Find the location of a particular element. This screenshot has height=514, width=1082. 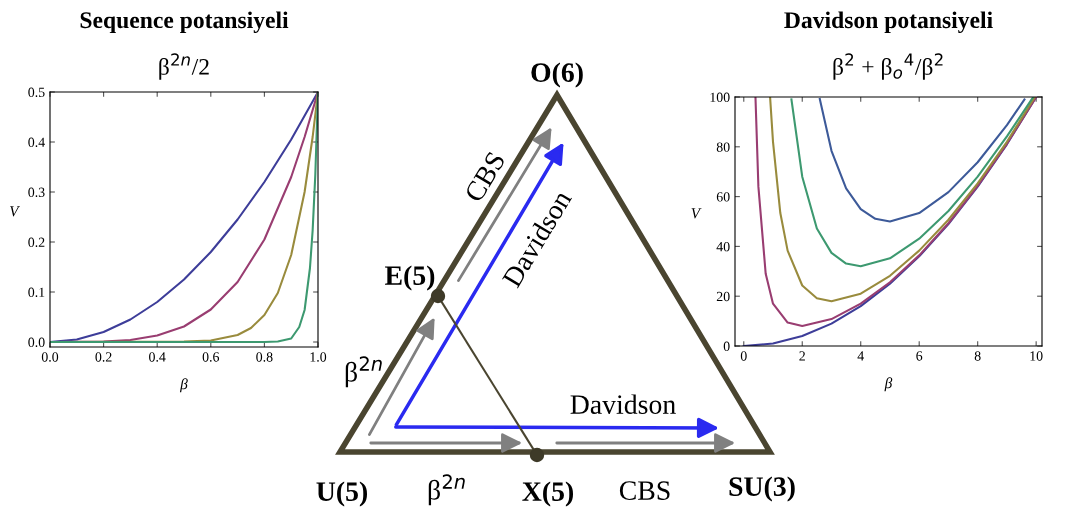

text: U(5) is located at coordinates (341, 494).